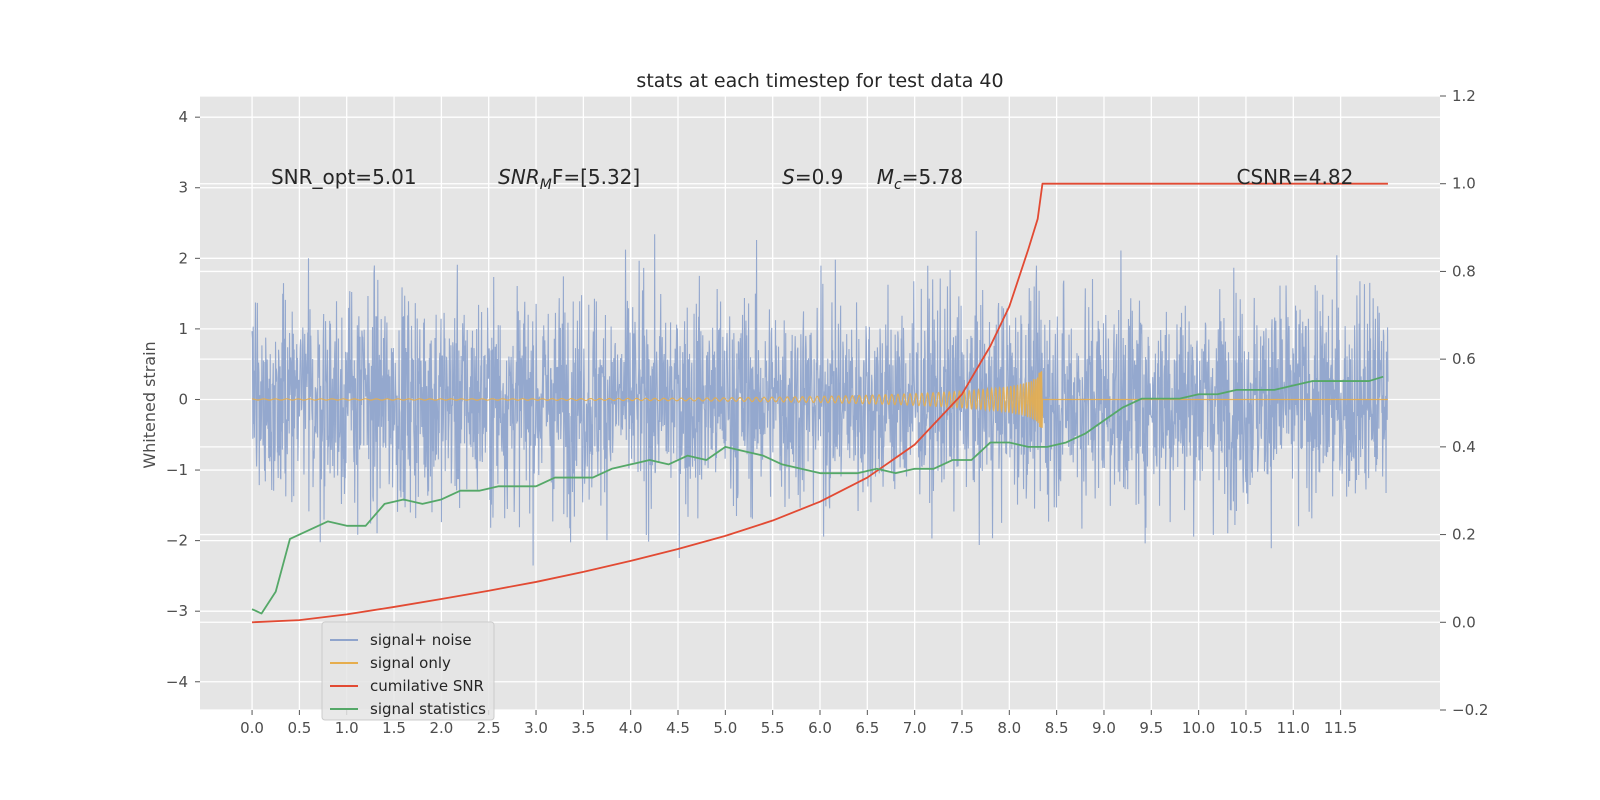 The width and height of the screenshot is (1600, 800). I want to click on annotation: CSNR=4.82, so click(1294, 177).